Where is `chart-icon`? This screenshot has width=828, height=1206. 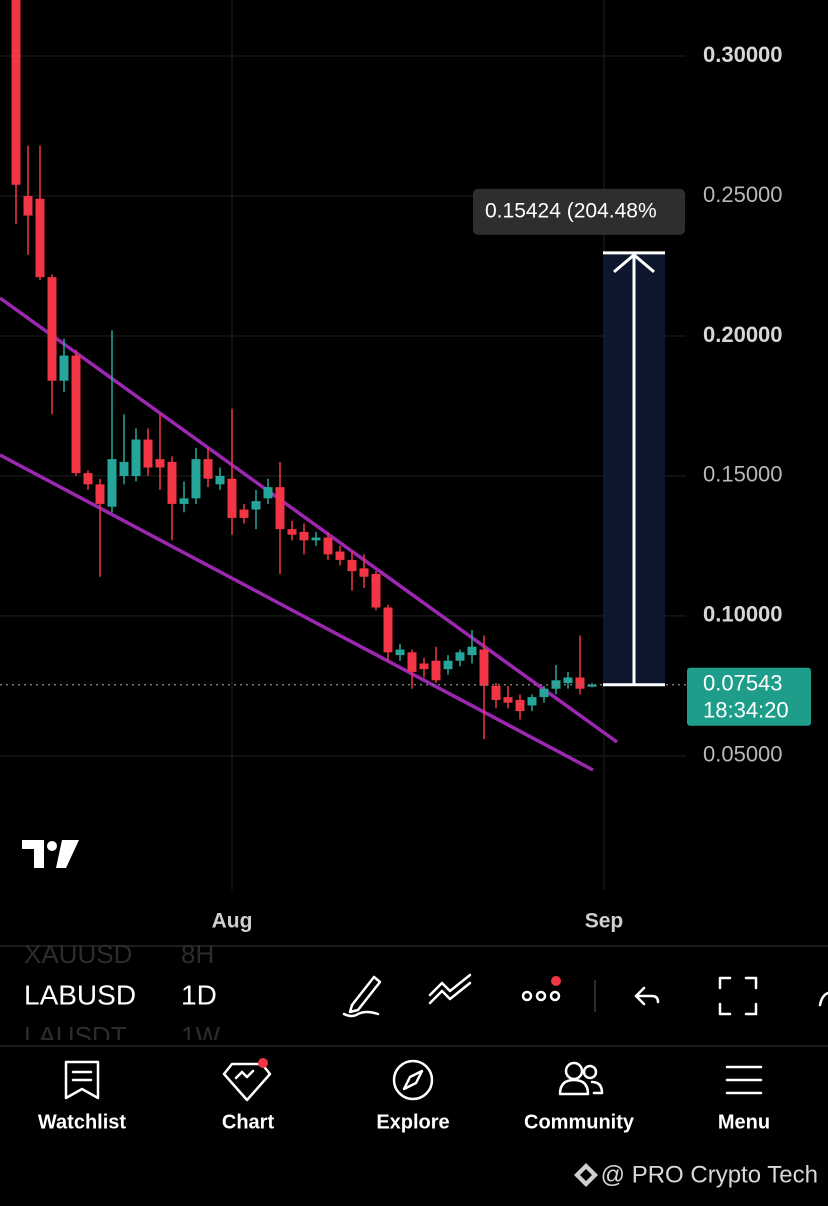 chart-icon is located at coordinates (247, 1082).